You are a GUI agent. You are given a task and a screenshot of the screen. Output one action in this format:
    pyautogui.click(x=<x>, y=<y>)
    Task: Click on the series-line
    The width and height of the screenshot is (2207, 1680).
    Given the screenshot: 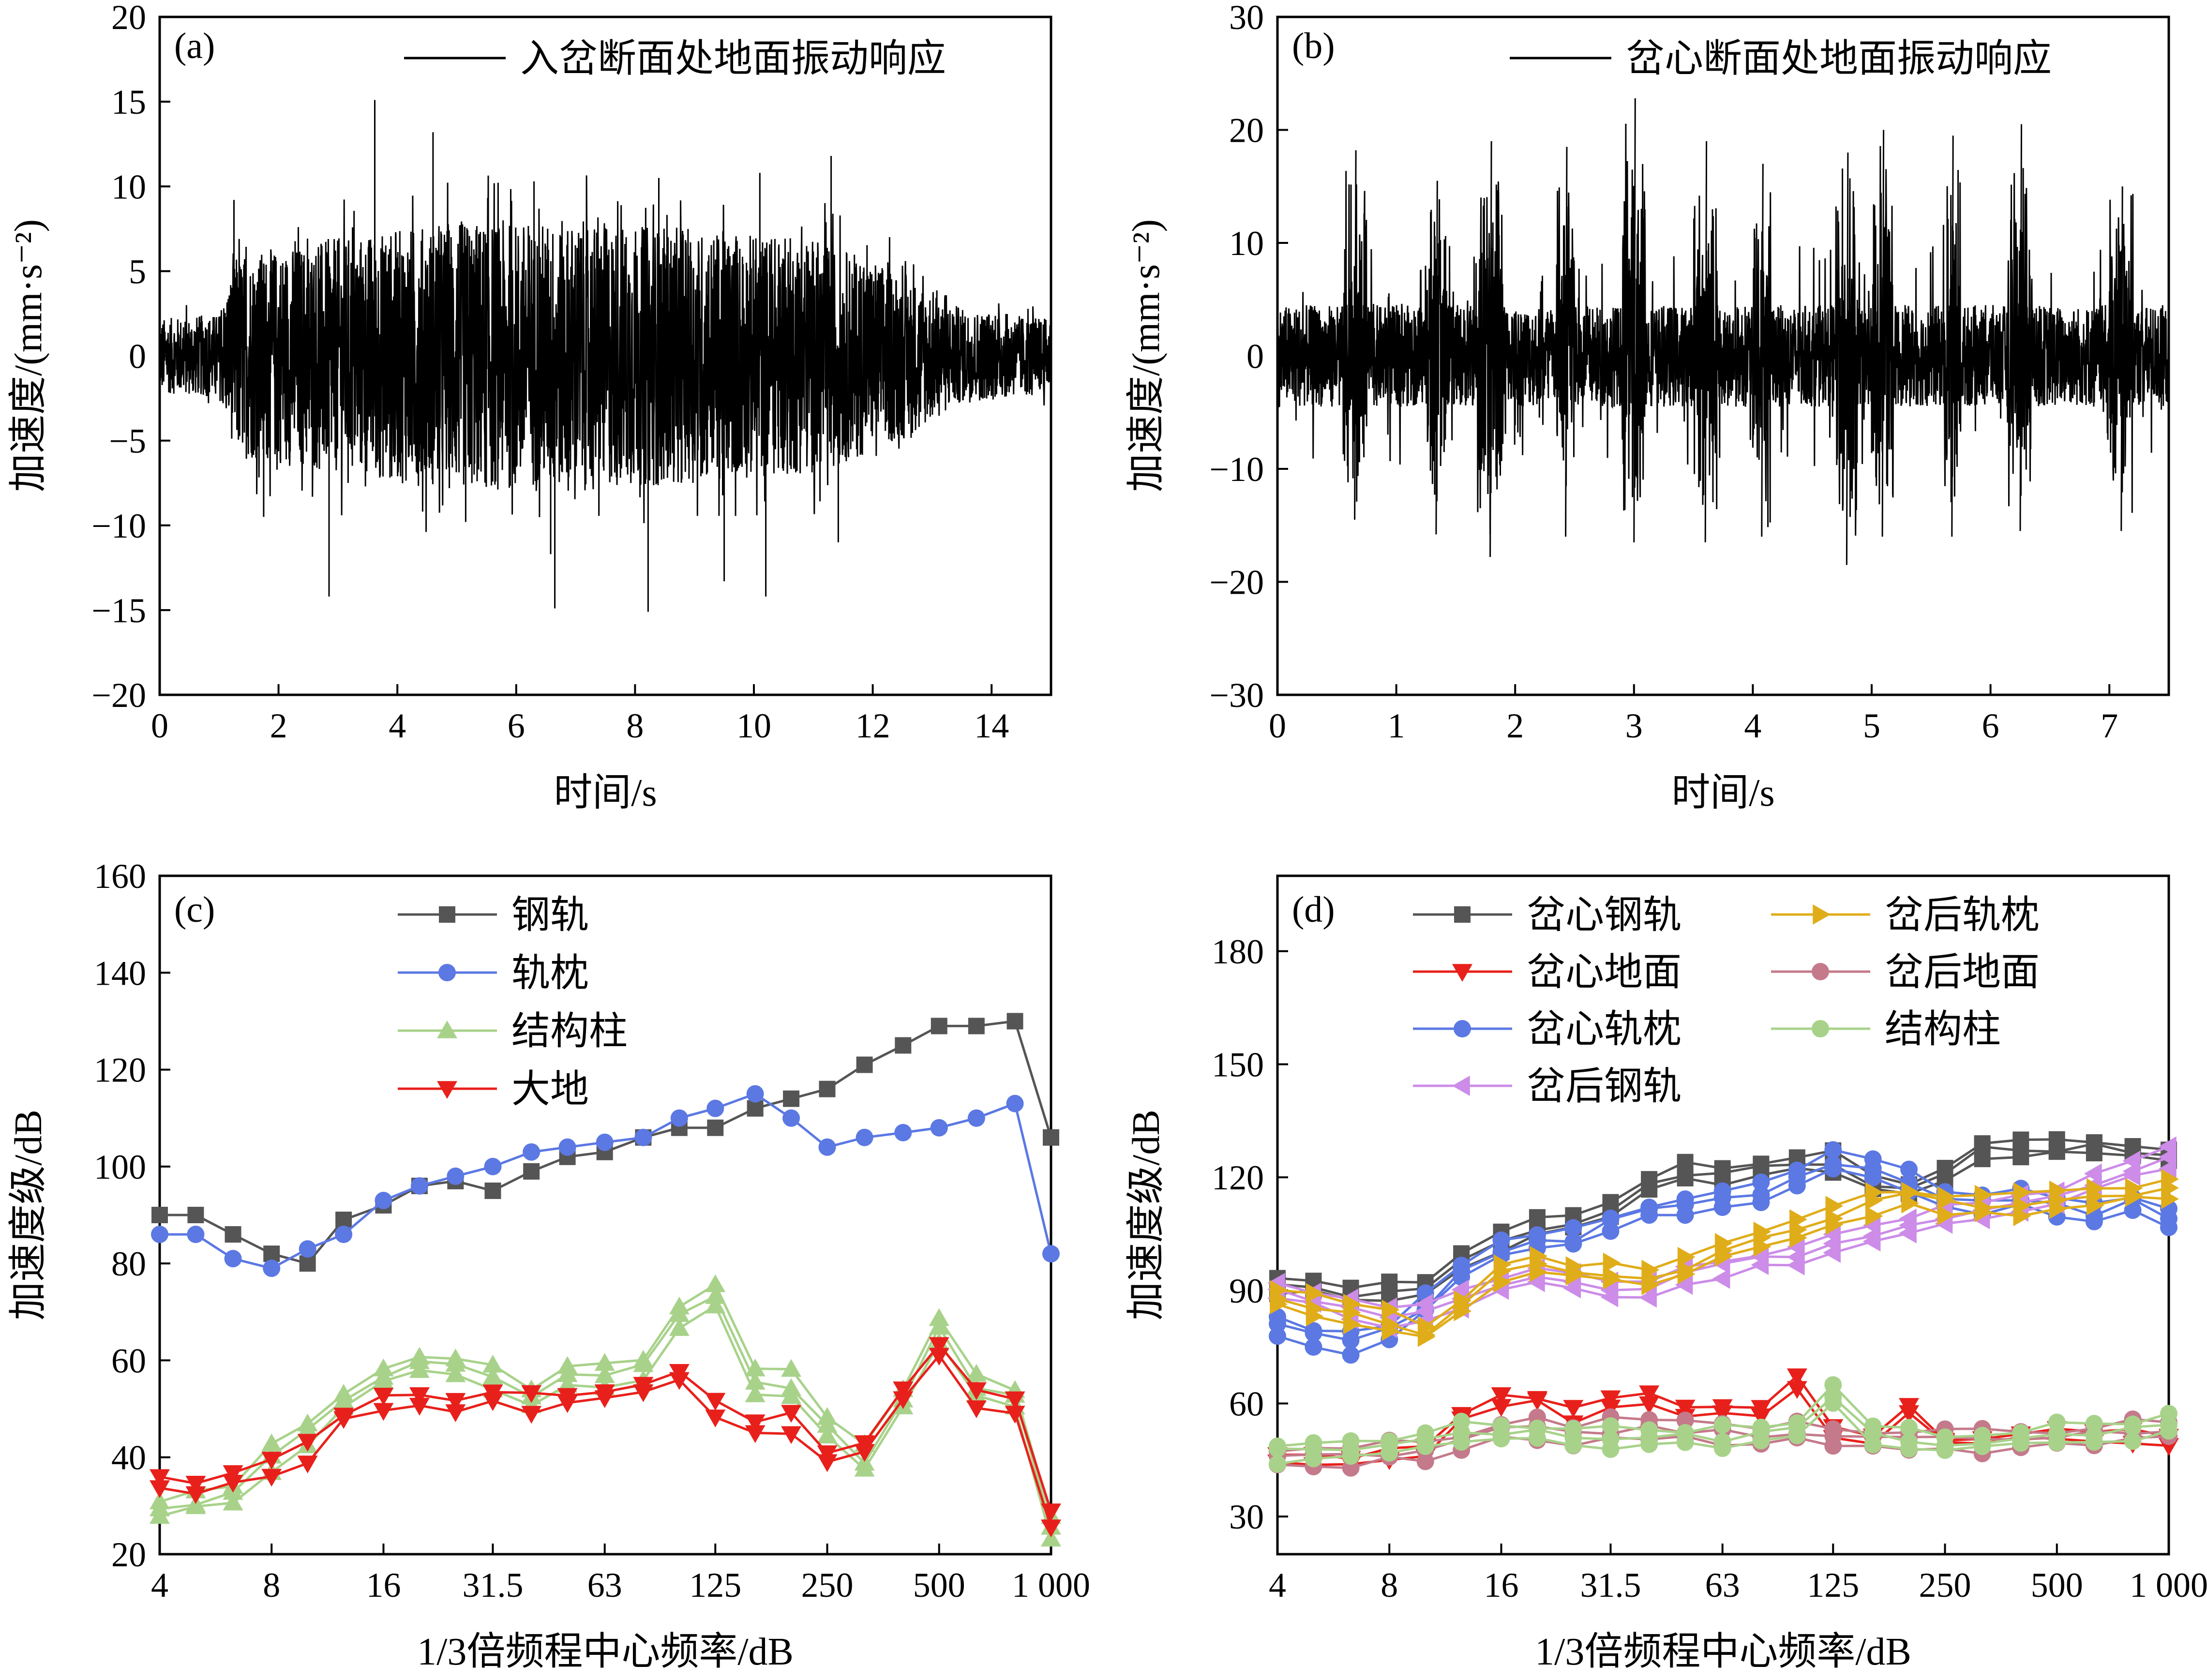 What is the action you would take?
    pyautogui.click(x=606, y=1411)
    